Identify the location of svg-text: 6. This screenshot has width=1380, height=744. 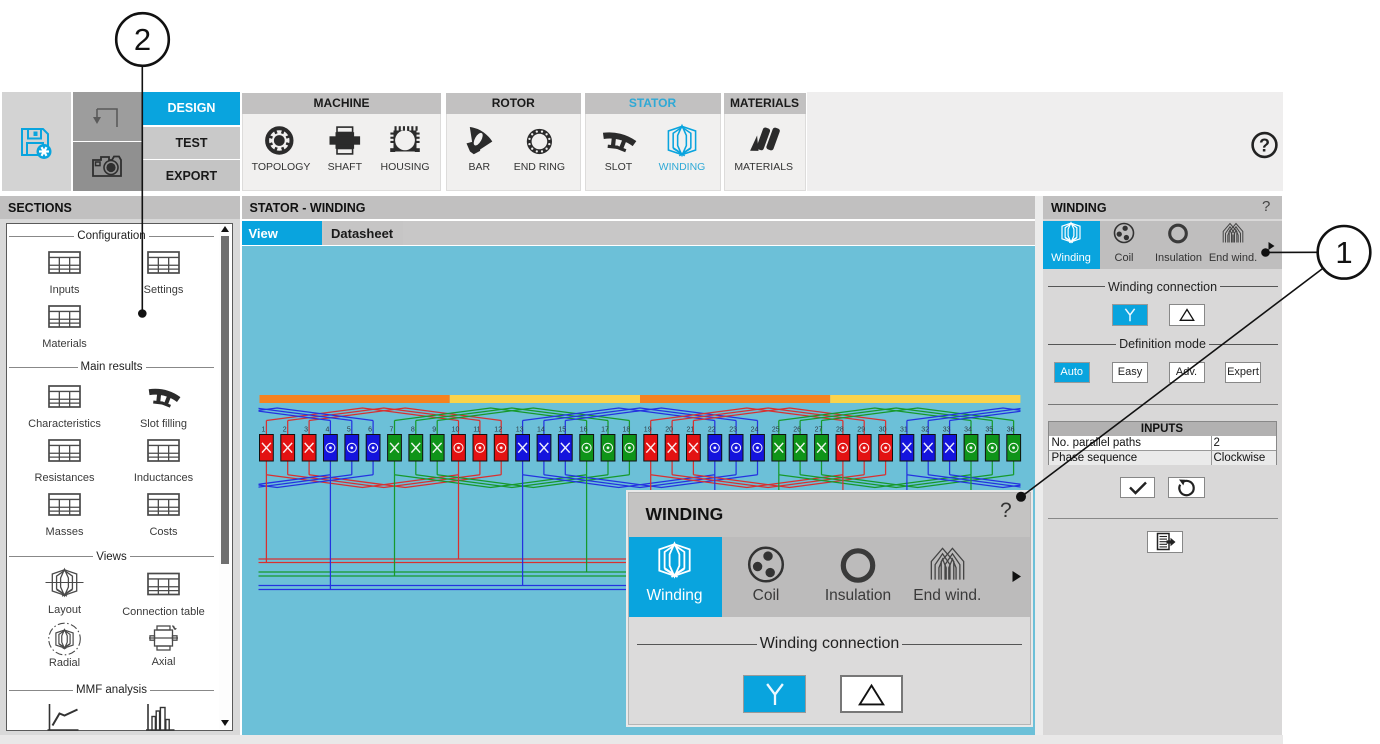
(370, 429).